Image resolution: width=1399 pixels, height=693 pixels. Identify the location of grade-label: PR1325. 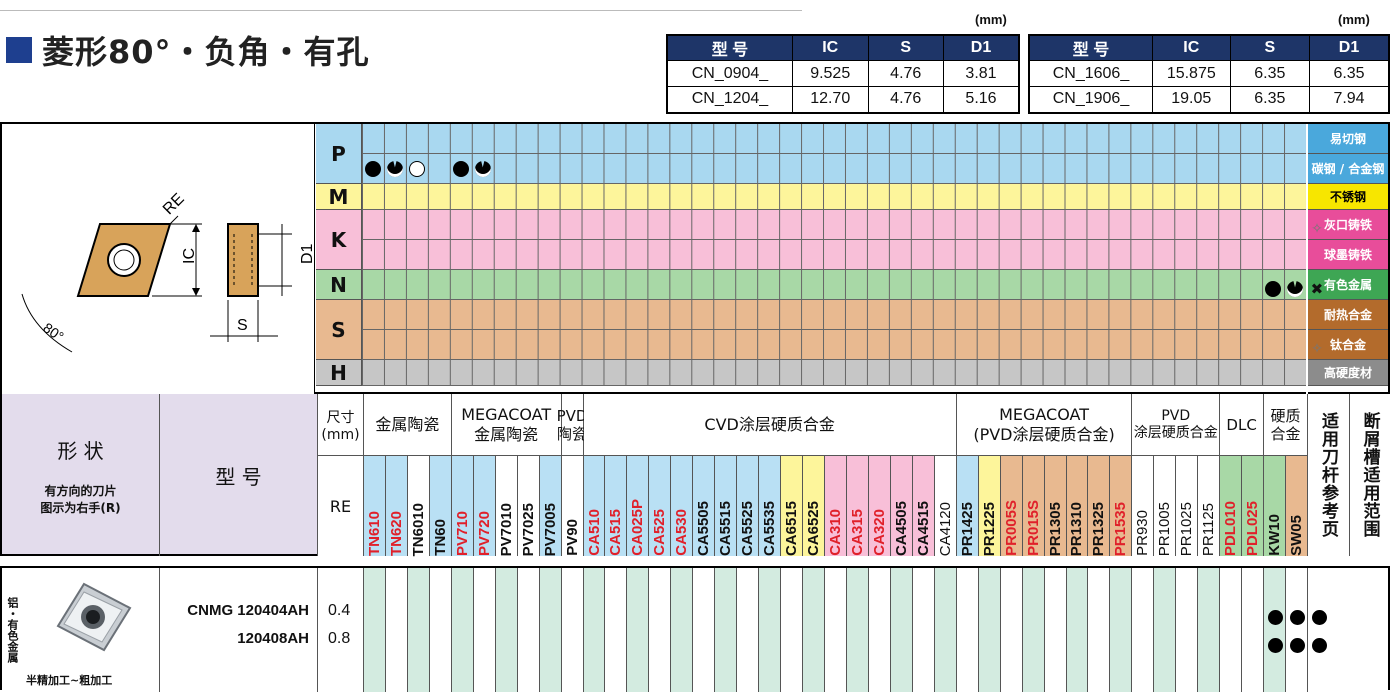
(1099, 528).